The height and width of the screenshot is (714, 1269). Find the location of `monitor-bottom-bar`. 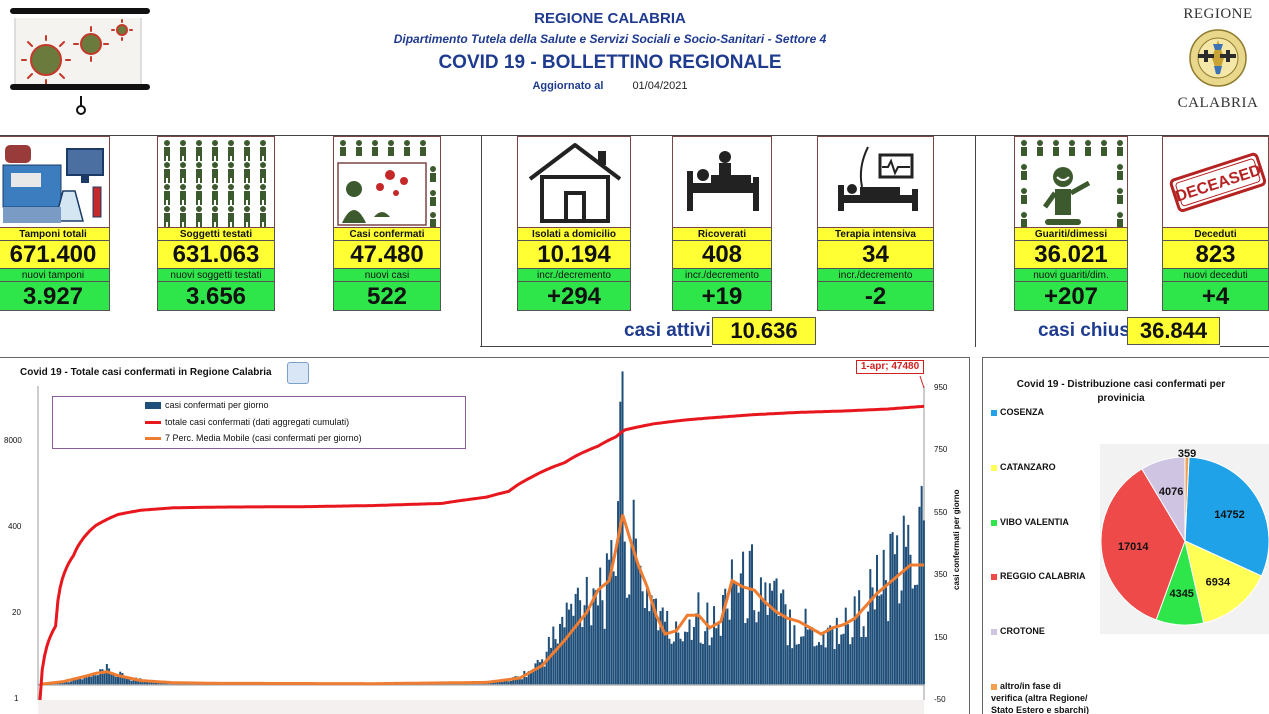

monitor-bottom-bar is located at coordinates (80, 87).